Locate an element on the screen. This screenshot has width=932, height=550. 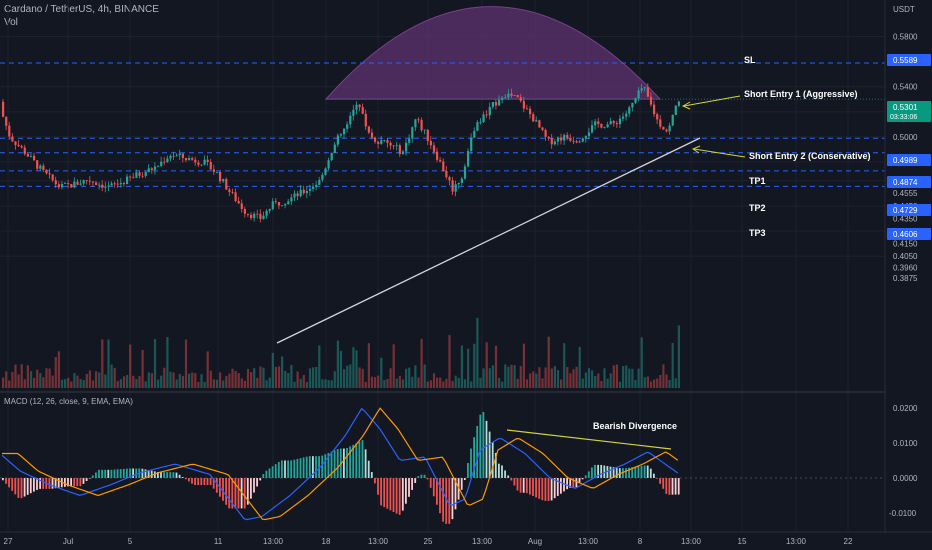
tp1-annotation: TP1 is located at coordinates (757, 181).